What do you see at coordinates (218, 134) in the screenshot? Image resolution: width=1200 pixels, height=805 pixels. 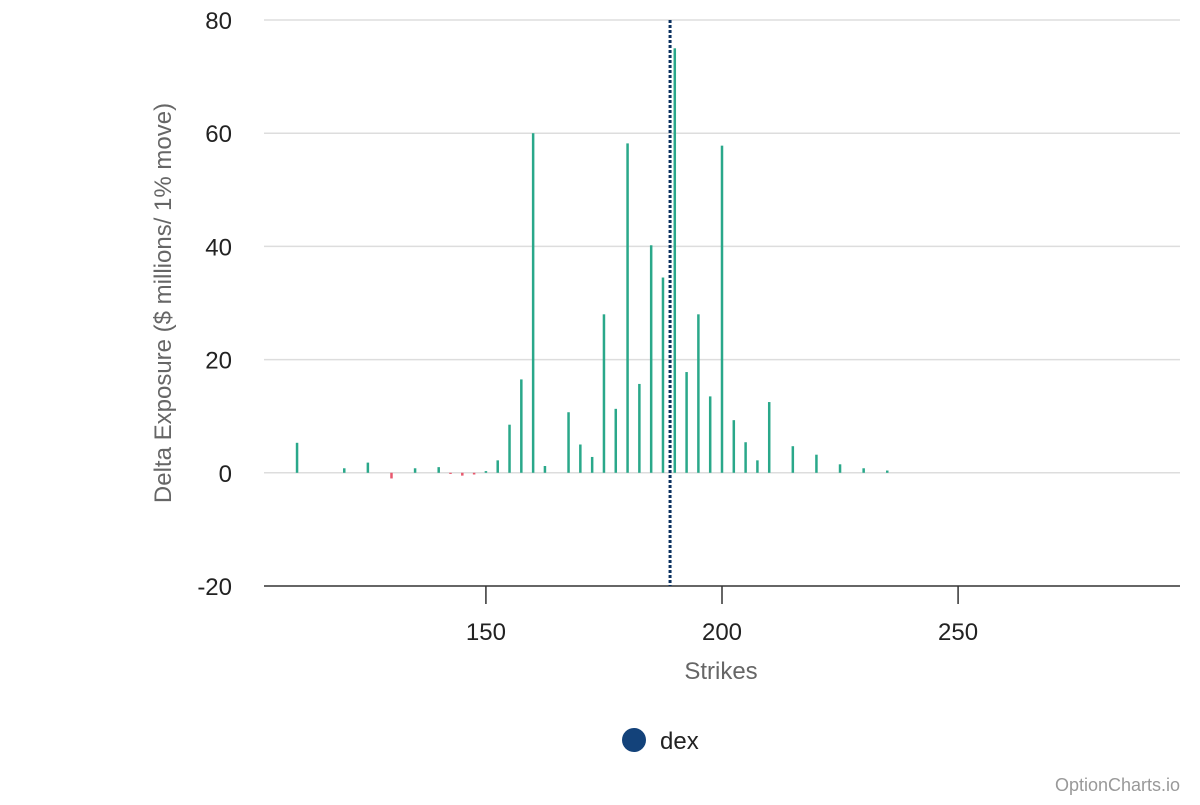 I see `y-tick-label: 60` at bounding box center [218, 134].